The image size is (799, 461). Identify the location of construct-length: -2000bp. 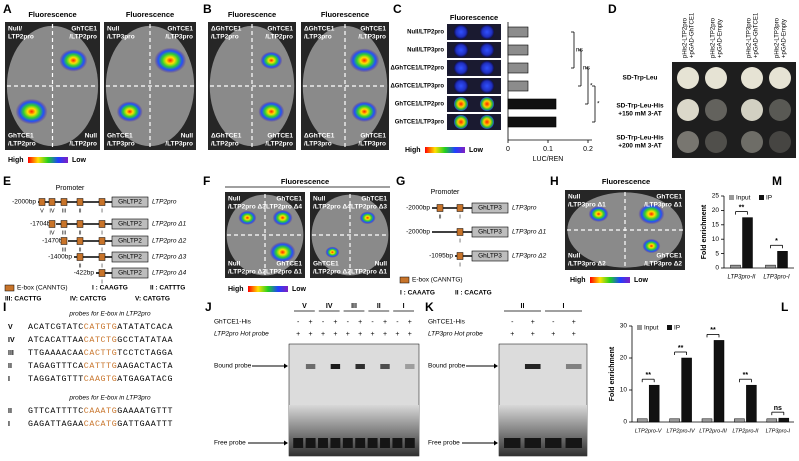
(418, 208).